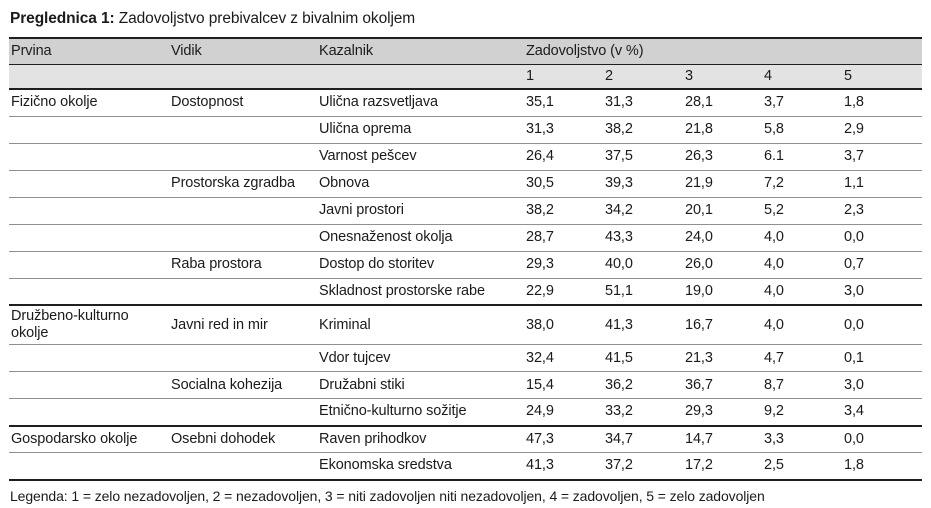  What do you see at coordinates (881, 264) in the screenshot?
I see `cell-value-5: 0,7` at bounding box center [881, 264].